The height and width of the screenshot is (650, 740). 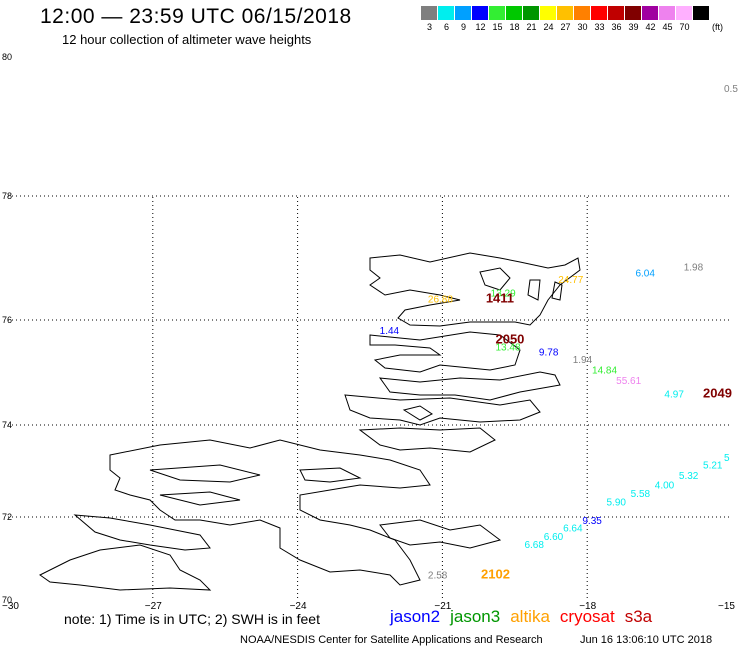 I want to click on wave-height-label: 1411, so click(x=500, y=298).